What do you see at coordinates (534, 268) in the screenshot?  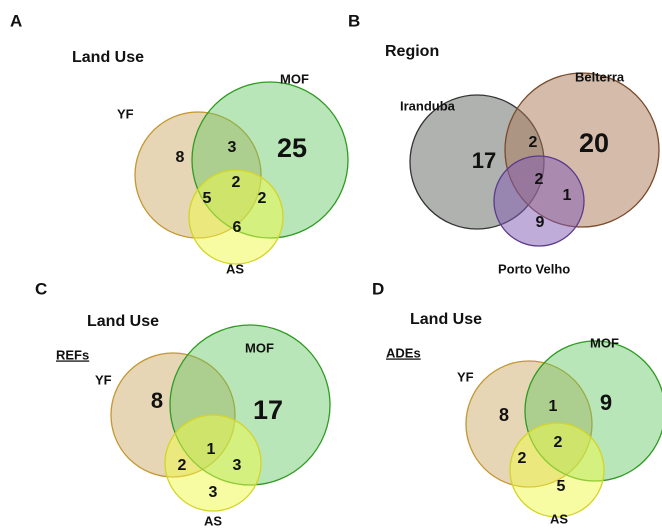 I see `set-label: Porto Velho` at bounding box center [534, 268].